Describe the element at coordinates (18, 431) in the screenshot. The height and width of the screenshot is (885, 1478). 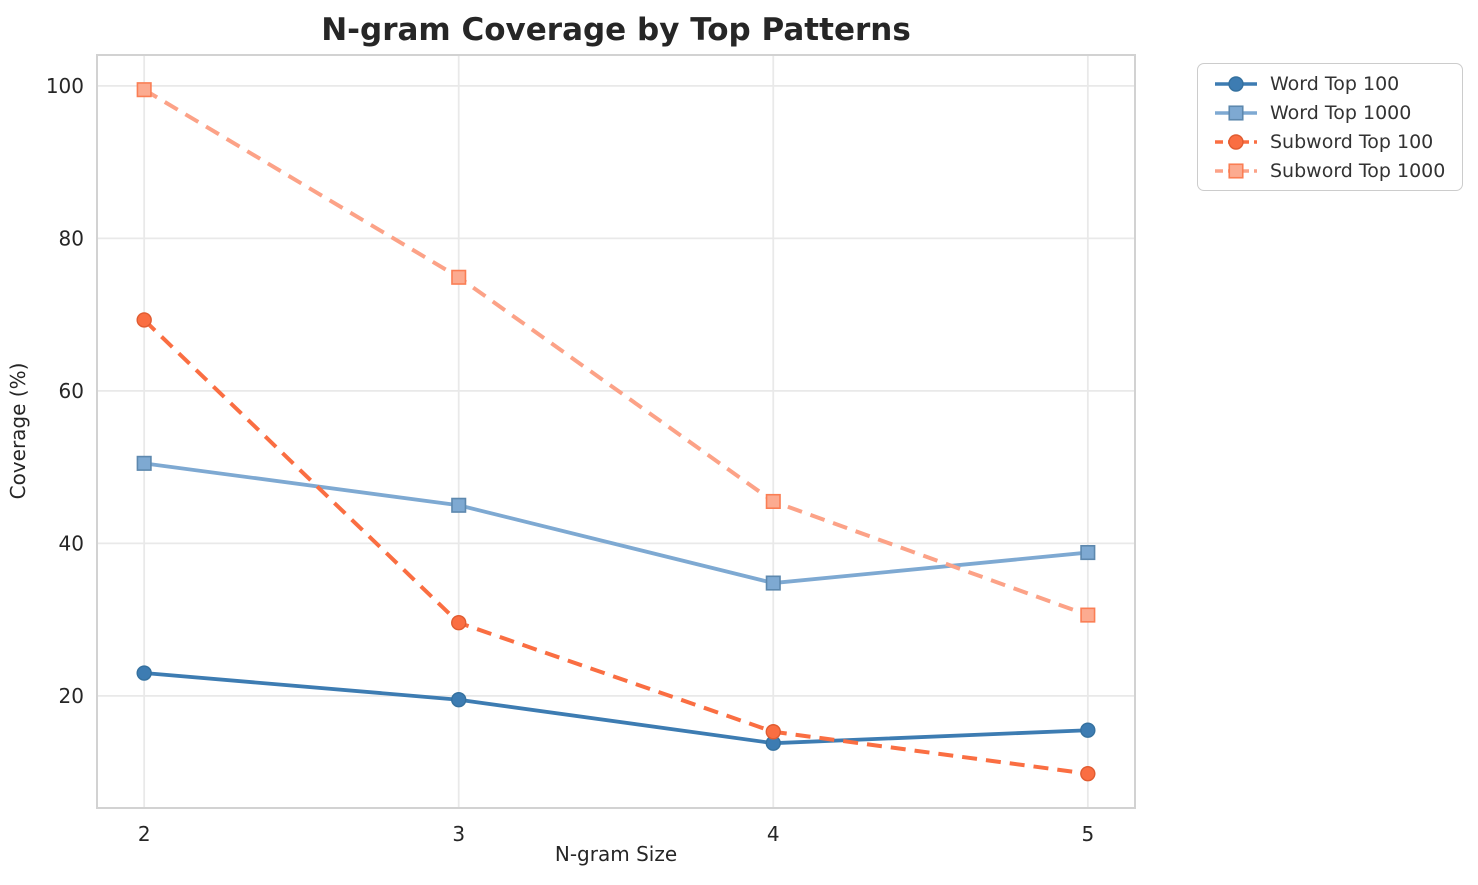
I see `y-axis-label: Coverage (%)` at that location.